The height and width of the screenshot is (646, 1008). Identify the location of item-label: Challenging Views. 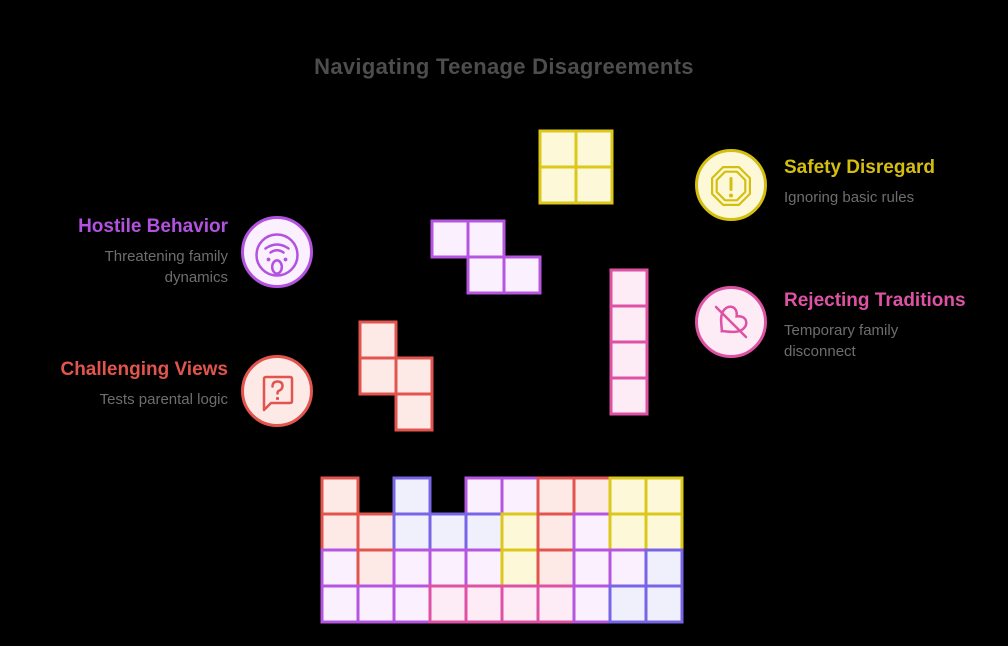
(144, 369).